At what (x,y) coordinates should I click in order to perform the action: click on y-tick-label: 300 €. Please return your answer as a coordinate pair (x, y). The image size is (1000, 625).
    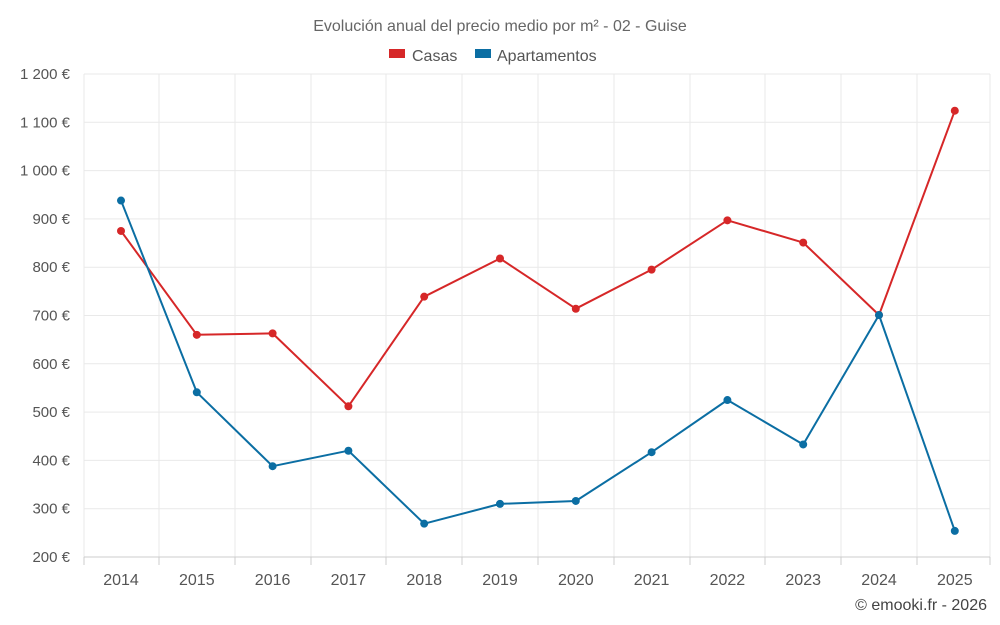
    Looking at the image, I should click on (51, 509).